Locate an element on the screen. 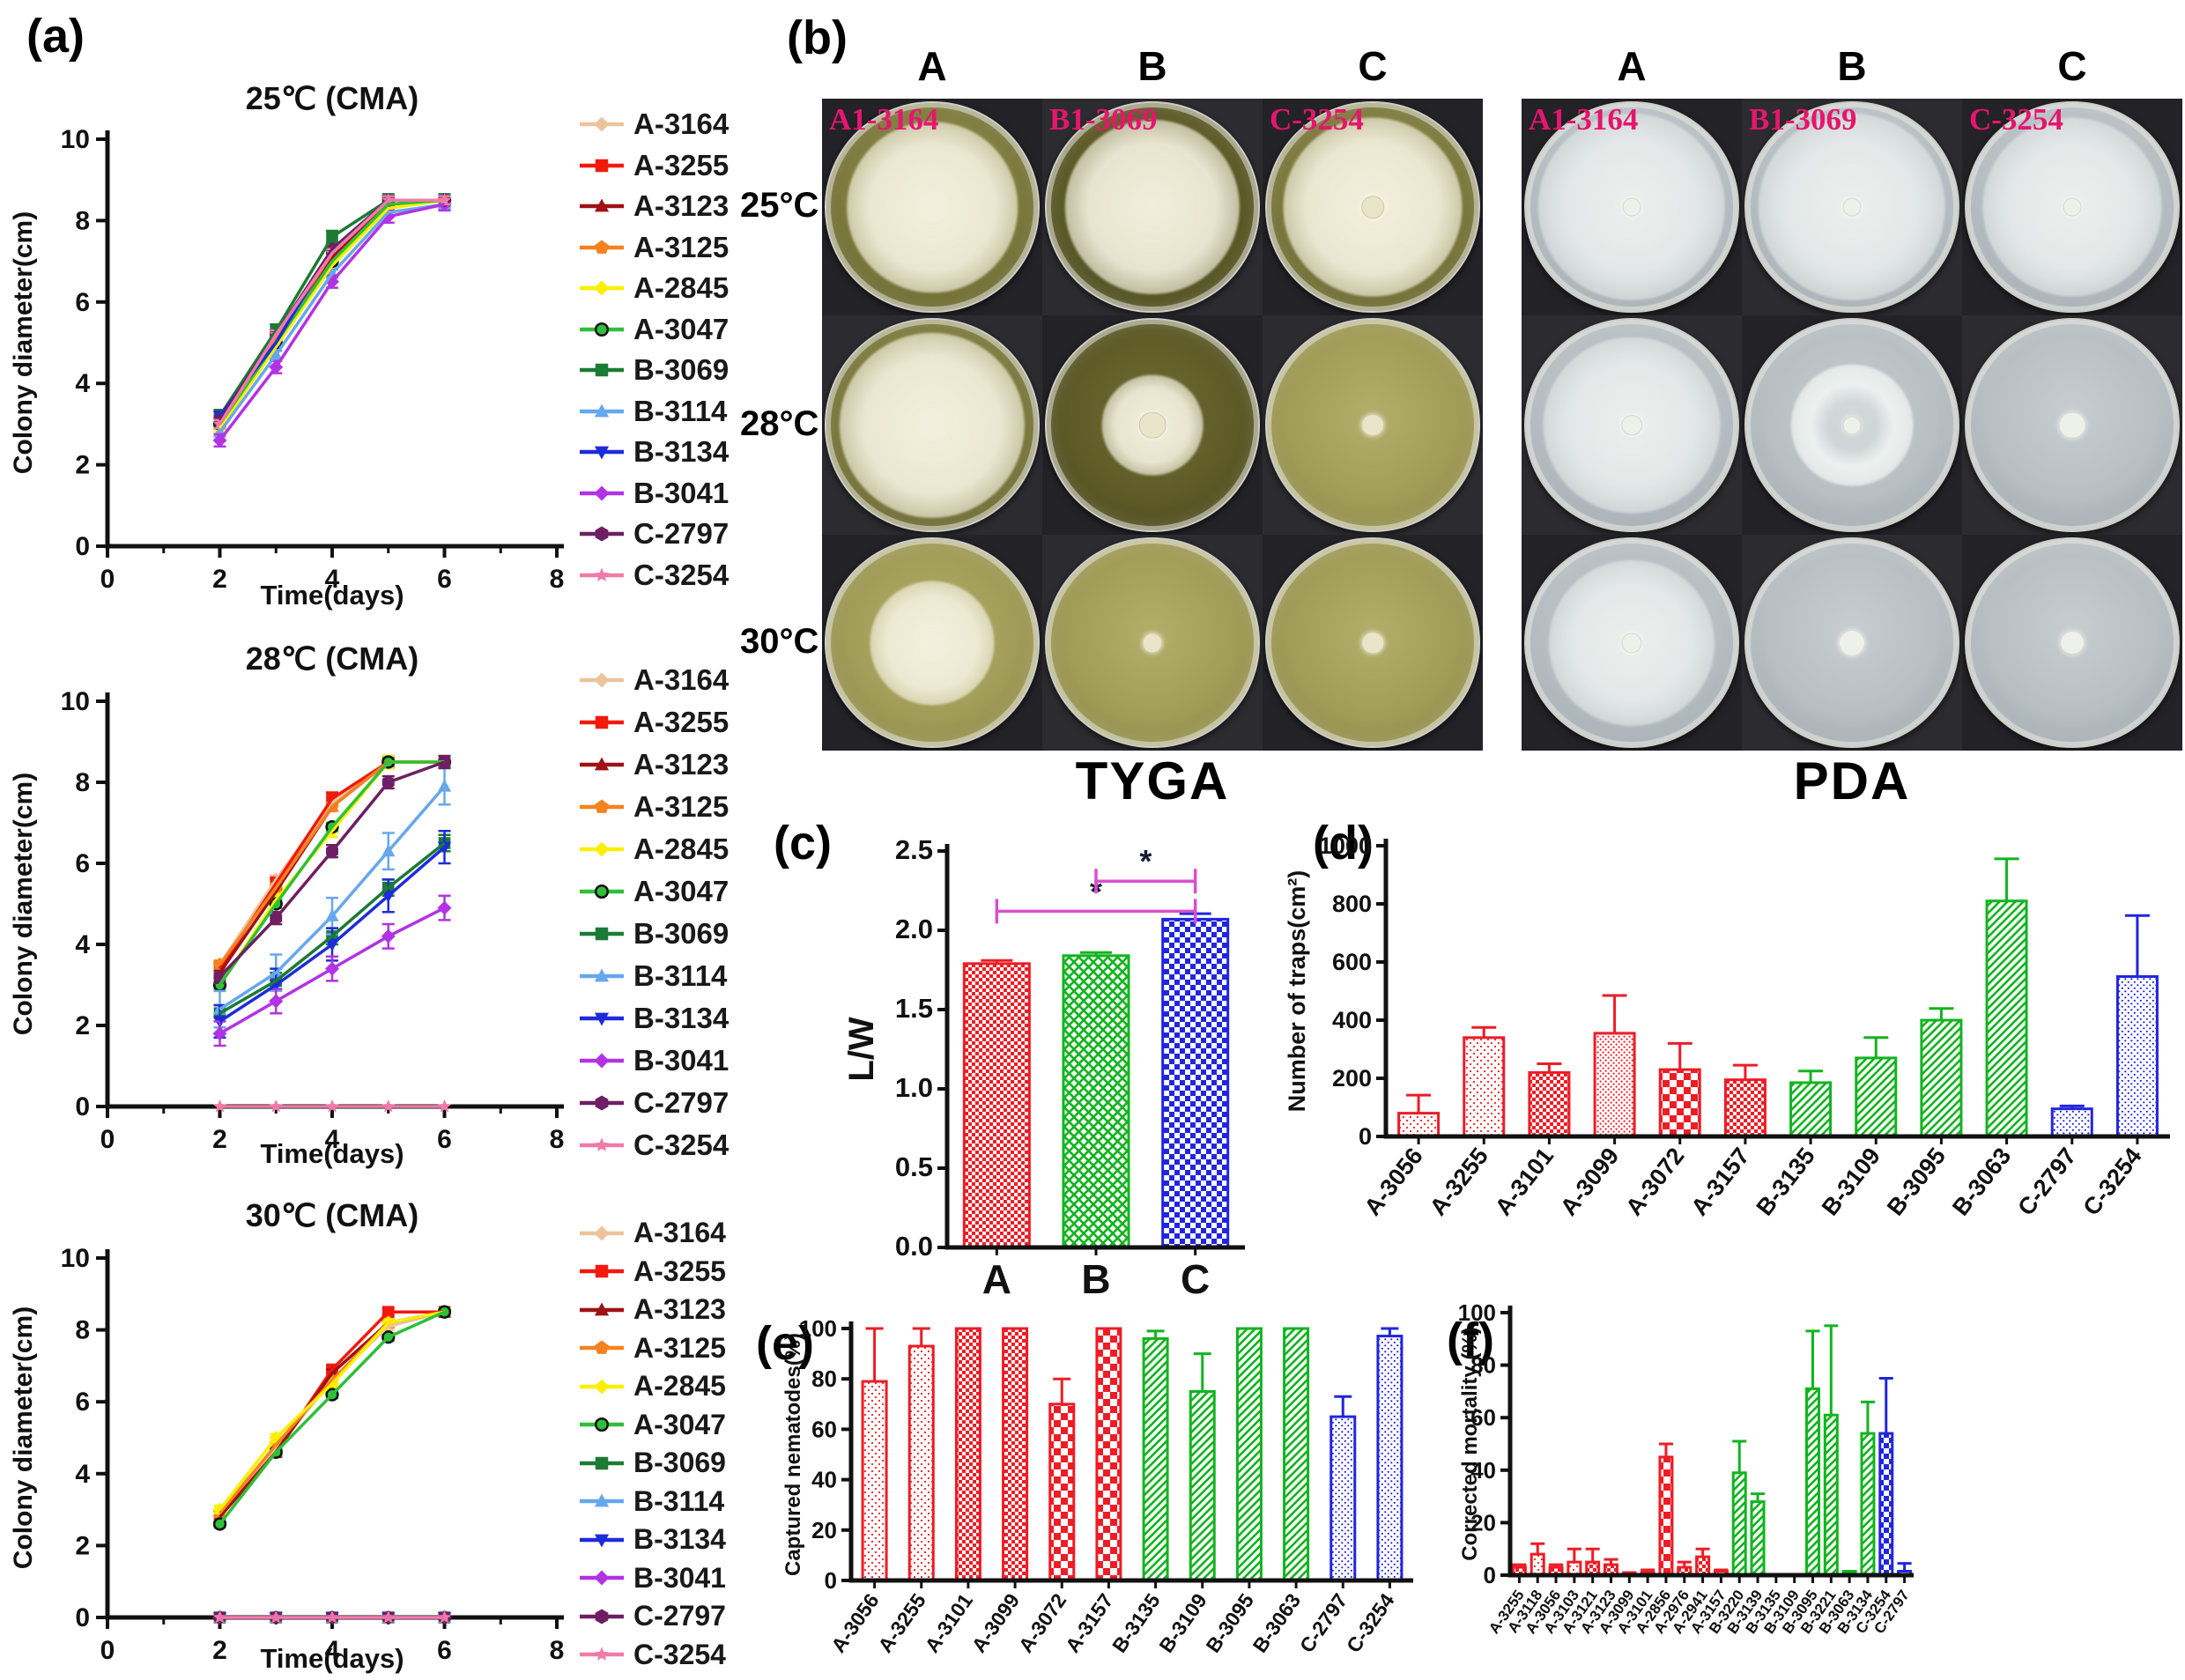 The width and height of the screenshot is (2185, 1680). svg-text: 8 is located at coordinates (557, 579).